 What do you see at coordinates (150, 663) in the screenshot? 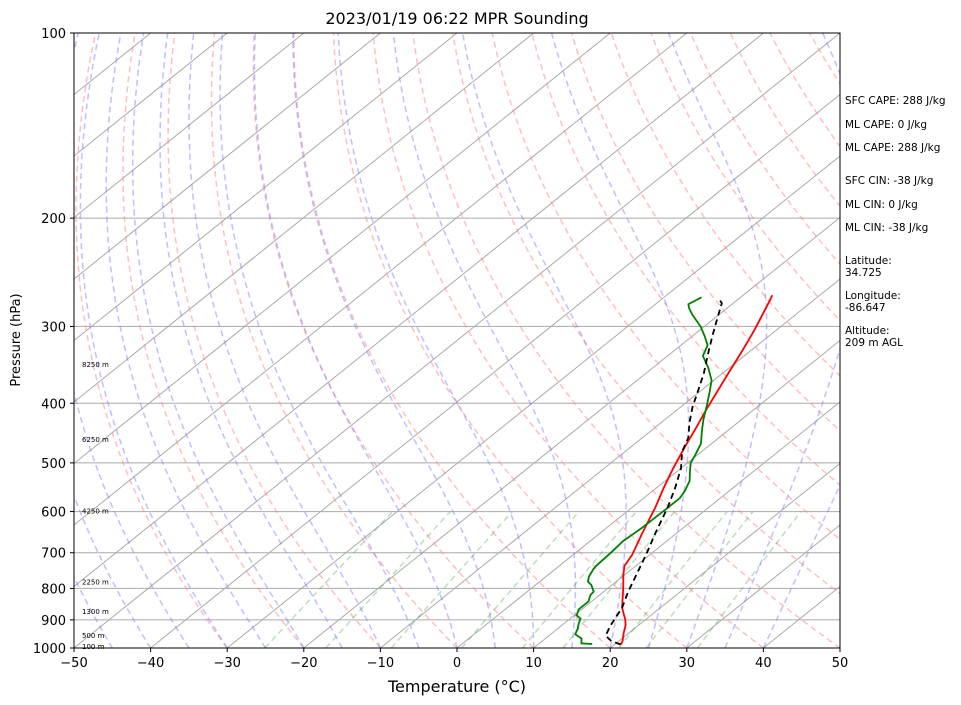
I see `x-tick-label: −40` at bounding box center [150, 663].